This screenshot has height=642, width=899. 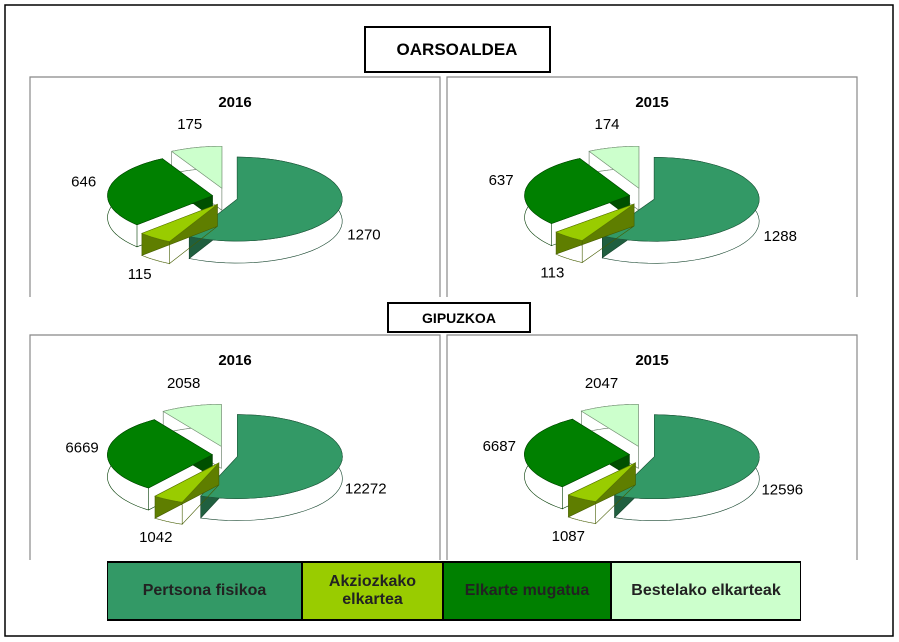 I want to click on data-label: 1270, so click(x=363, y=234).